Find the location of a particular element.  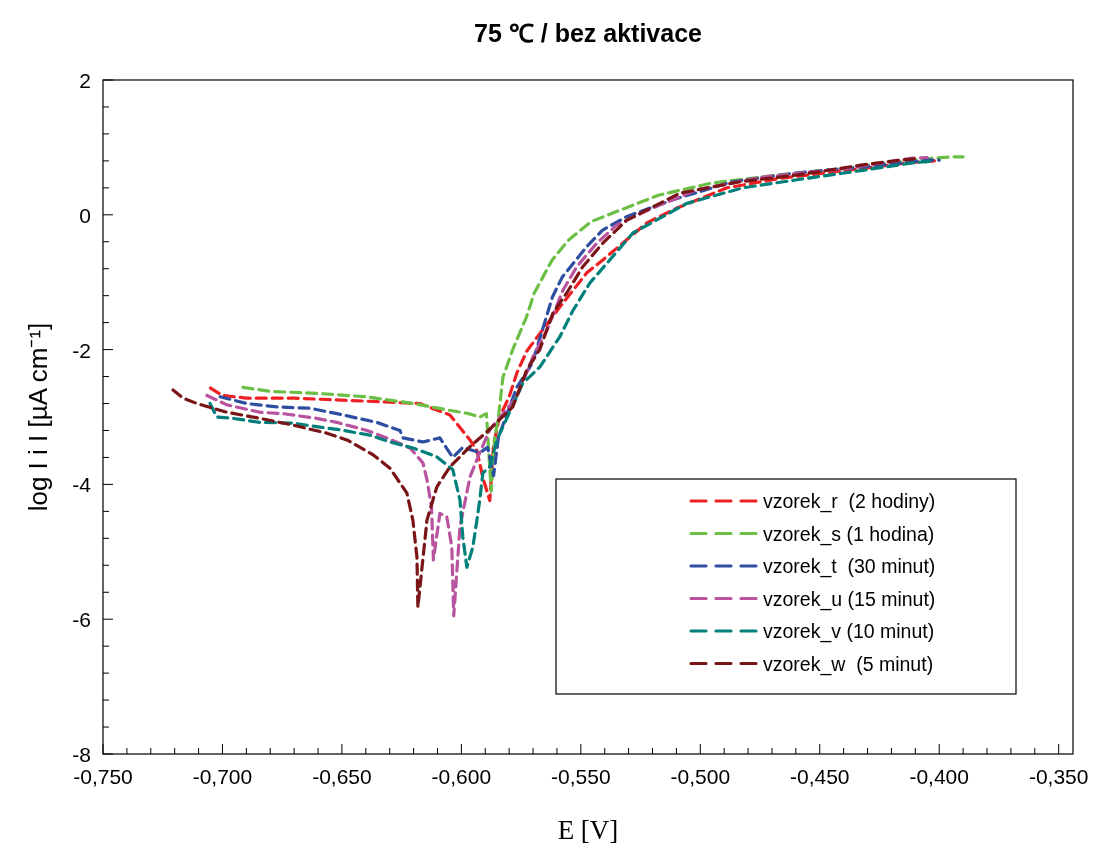

x-tick-label: -0,650 is located at coordinates (342, 776).